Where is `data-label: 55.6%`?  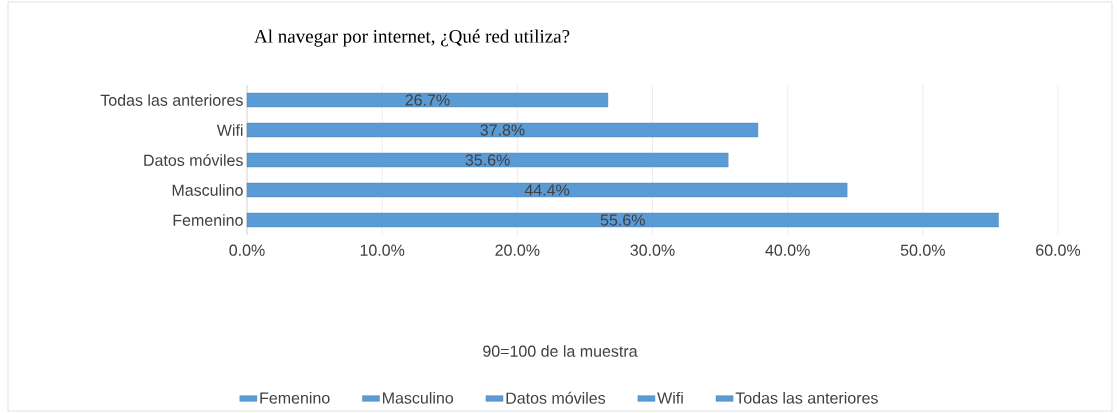
data-label: 55.6% is located at coordinates (622, 220).